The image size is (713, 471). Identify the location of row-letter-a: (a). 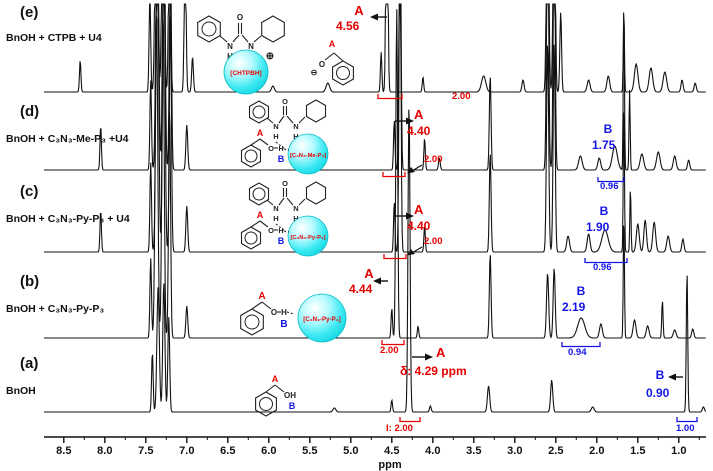
(29, 363).